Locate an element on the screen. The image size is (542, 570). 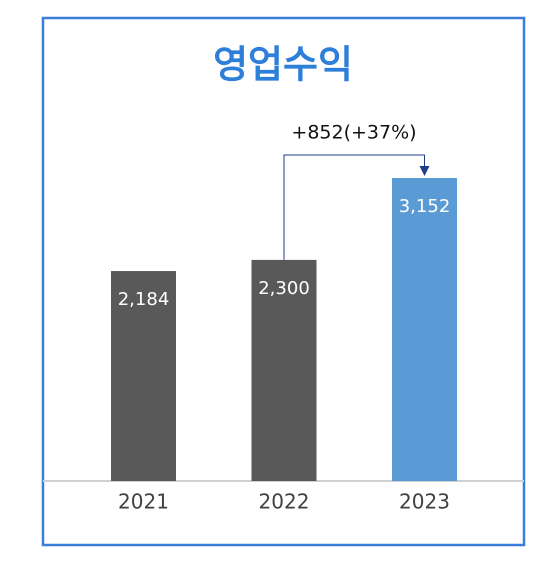
value-label: 2,300 is located at coordinates (284, 288).